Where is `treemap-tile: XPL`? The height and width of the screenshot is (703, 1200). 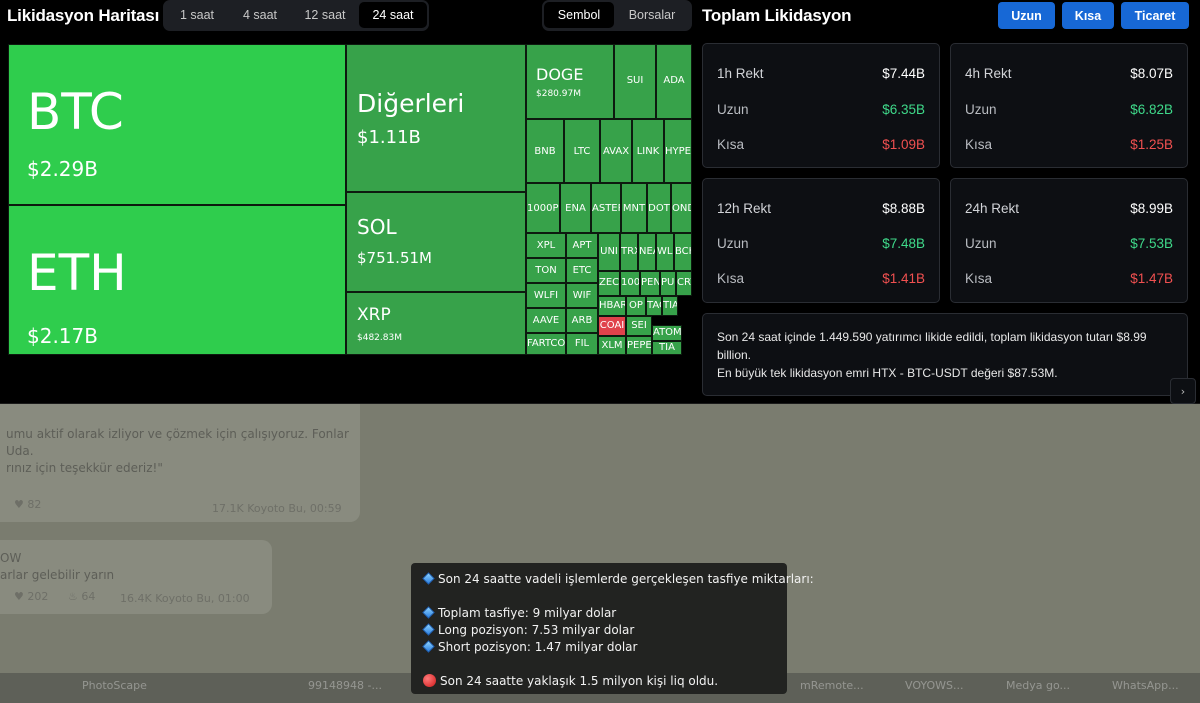 treemap-tile: XPL is located at coordinates (546, 245).